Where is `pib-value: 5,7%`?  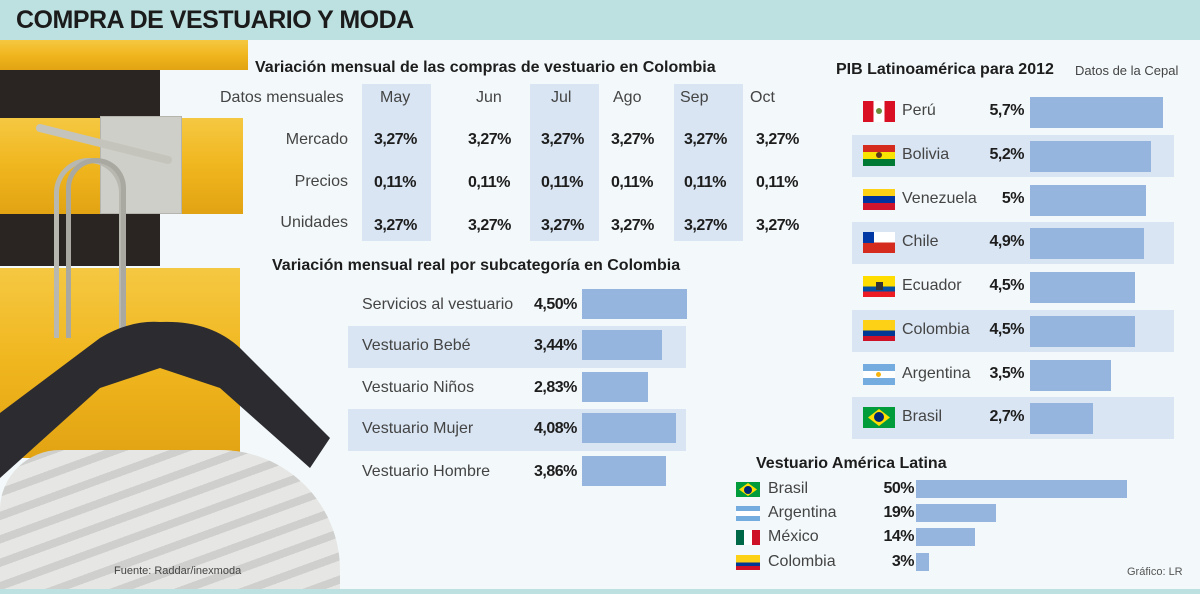
pib-value: 5,7% is located at coordinates (1007, 110).